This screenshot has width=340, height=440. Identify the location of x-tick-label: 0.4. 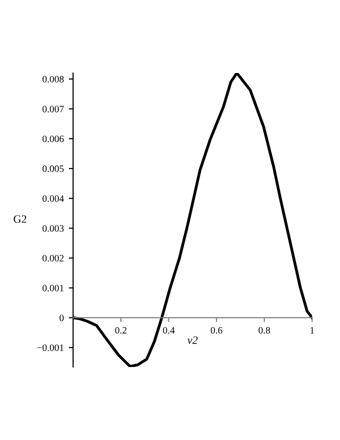
(169, 330).